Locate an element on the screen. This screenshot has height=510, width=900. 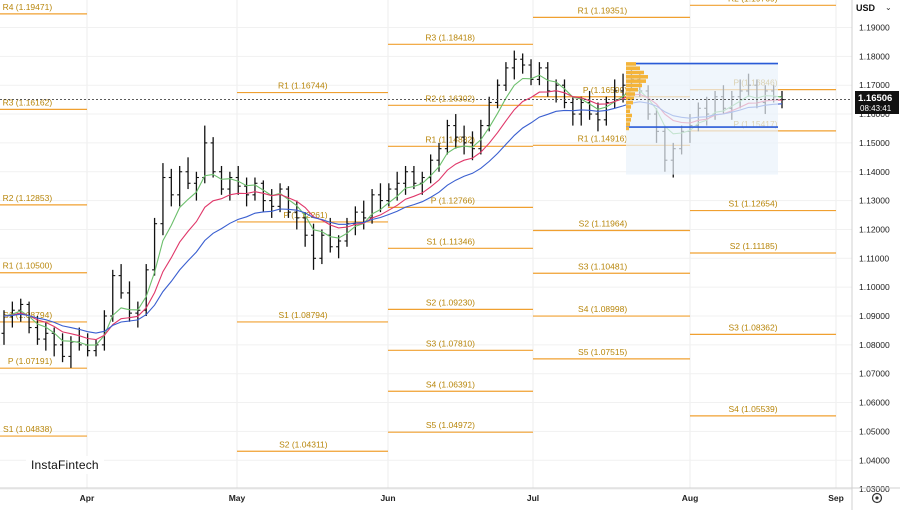
currency-label: USD is located at coordinates (866, 8).